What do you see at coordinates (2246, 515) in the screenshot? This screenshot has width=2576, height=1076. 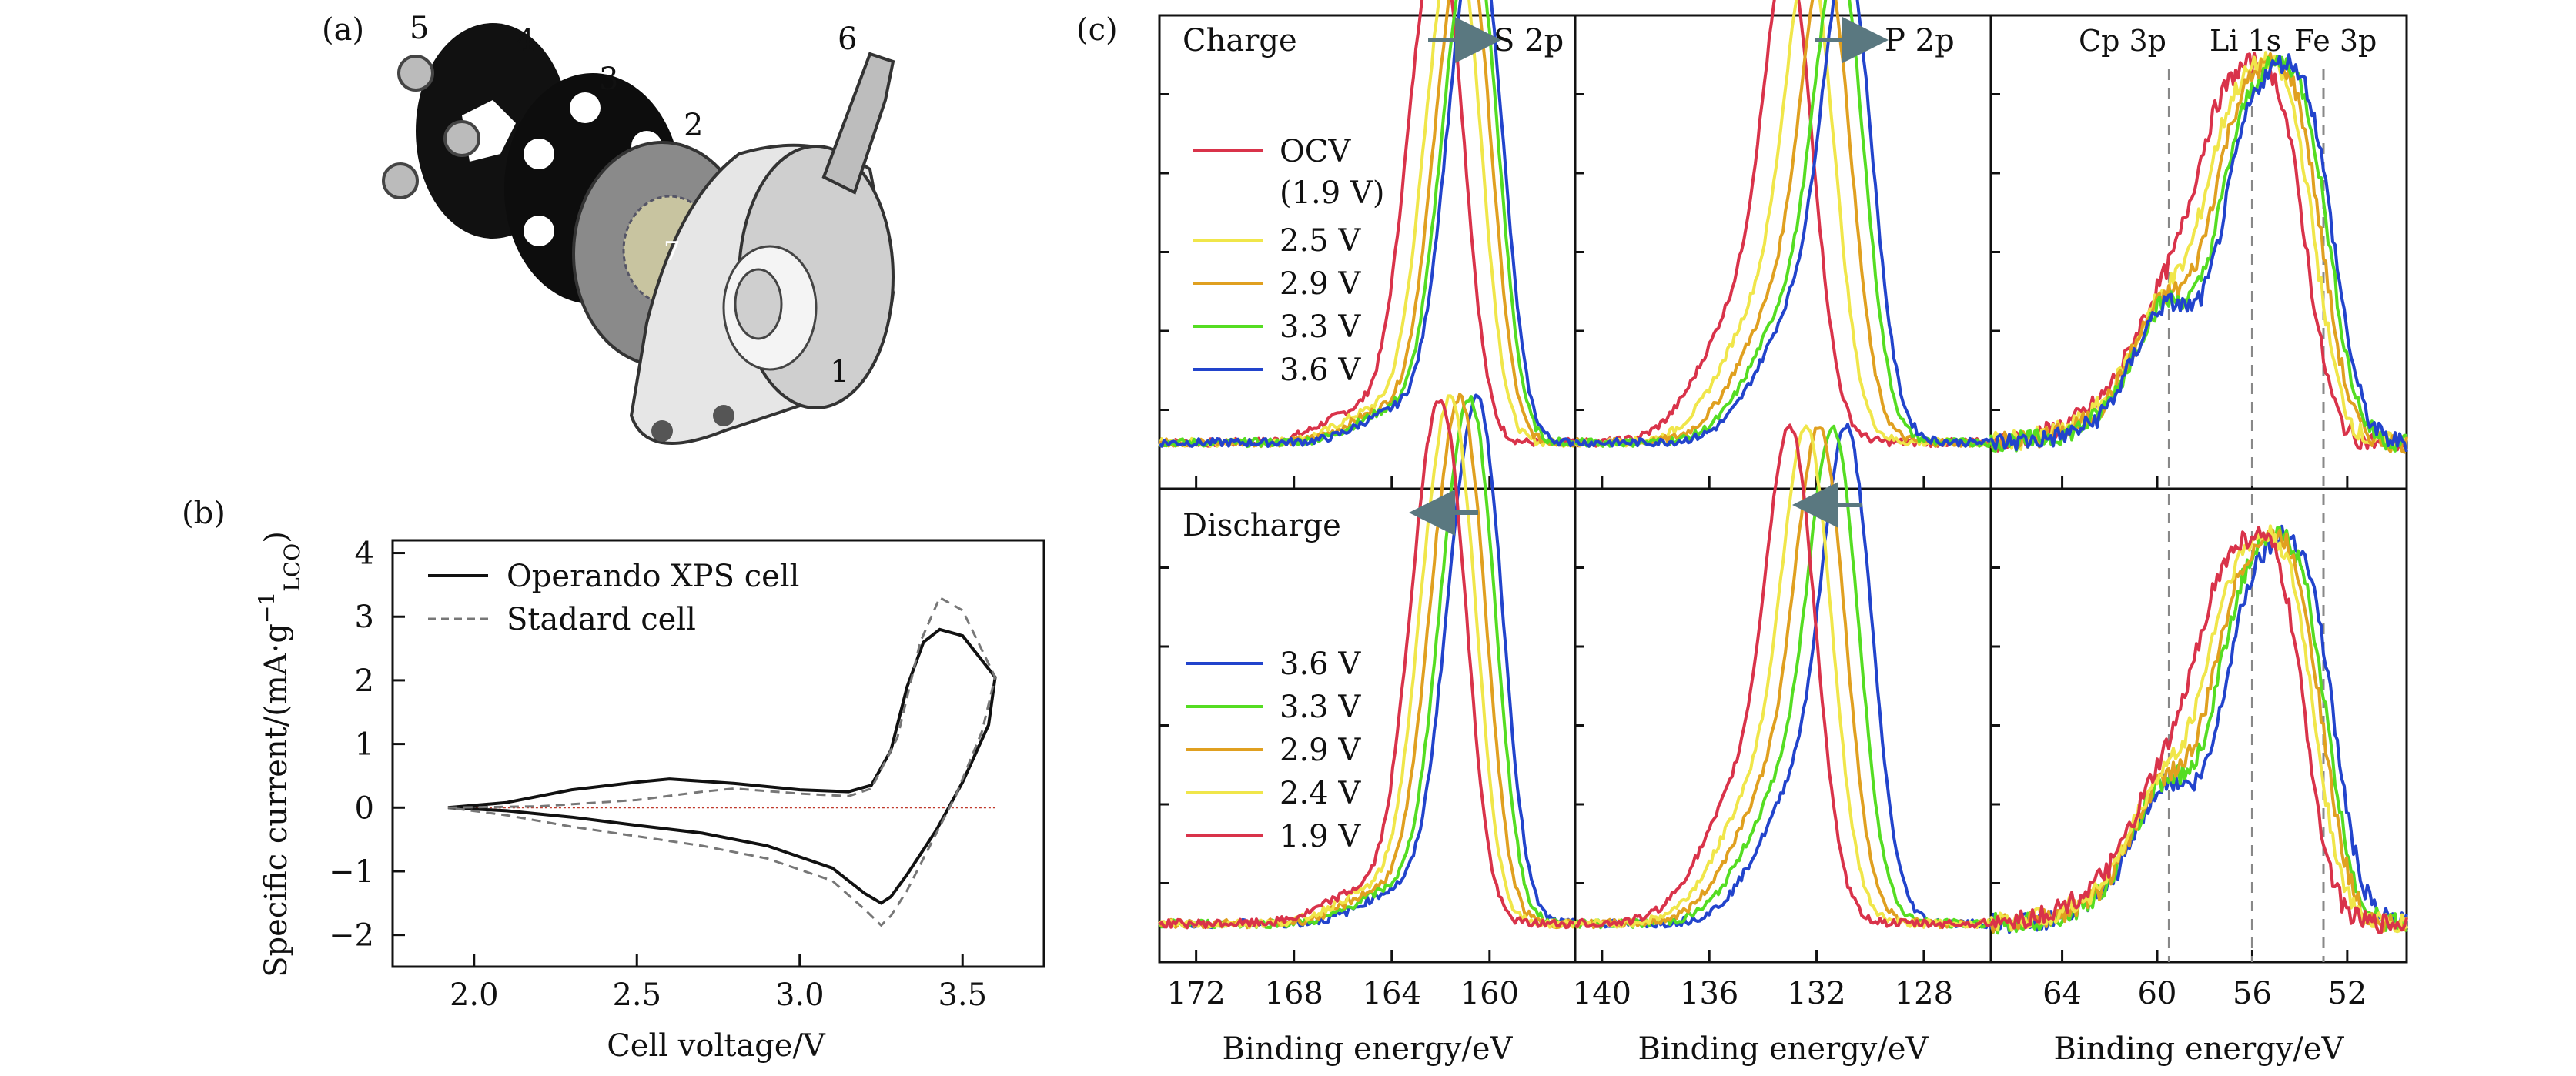 I see `plot-c-reference-lines` at bounding box center [2246, 515].